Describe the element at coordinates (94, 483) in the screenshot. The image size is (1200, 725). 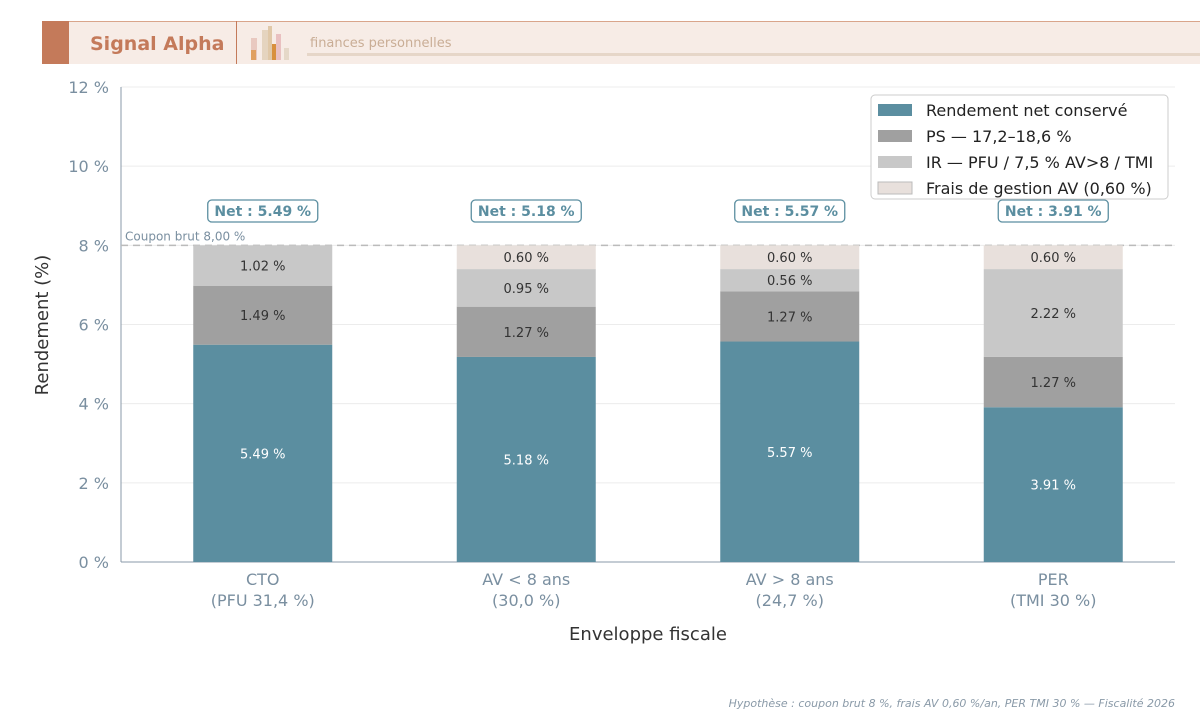
I see `y-tick-label: 2 %` at that location.